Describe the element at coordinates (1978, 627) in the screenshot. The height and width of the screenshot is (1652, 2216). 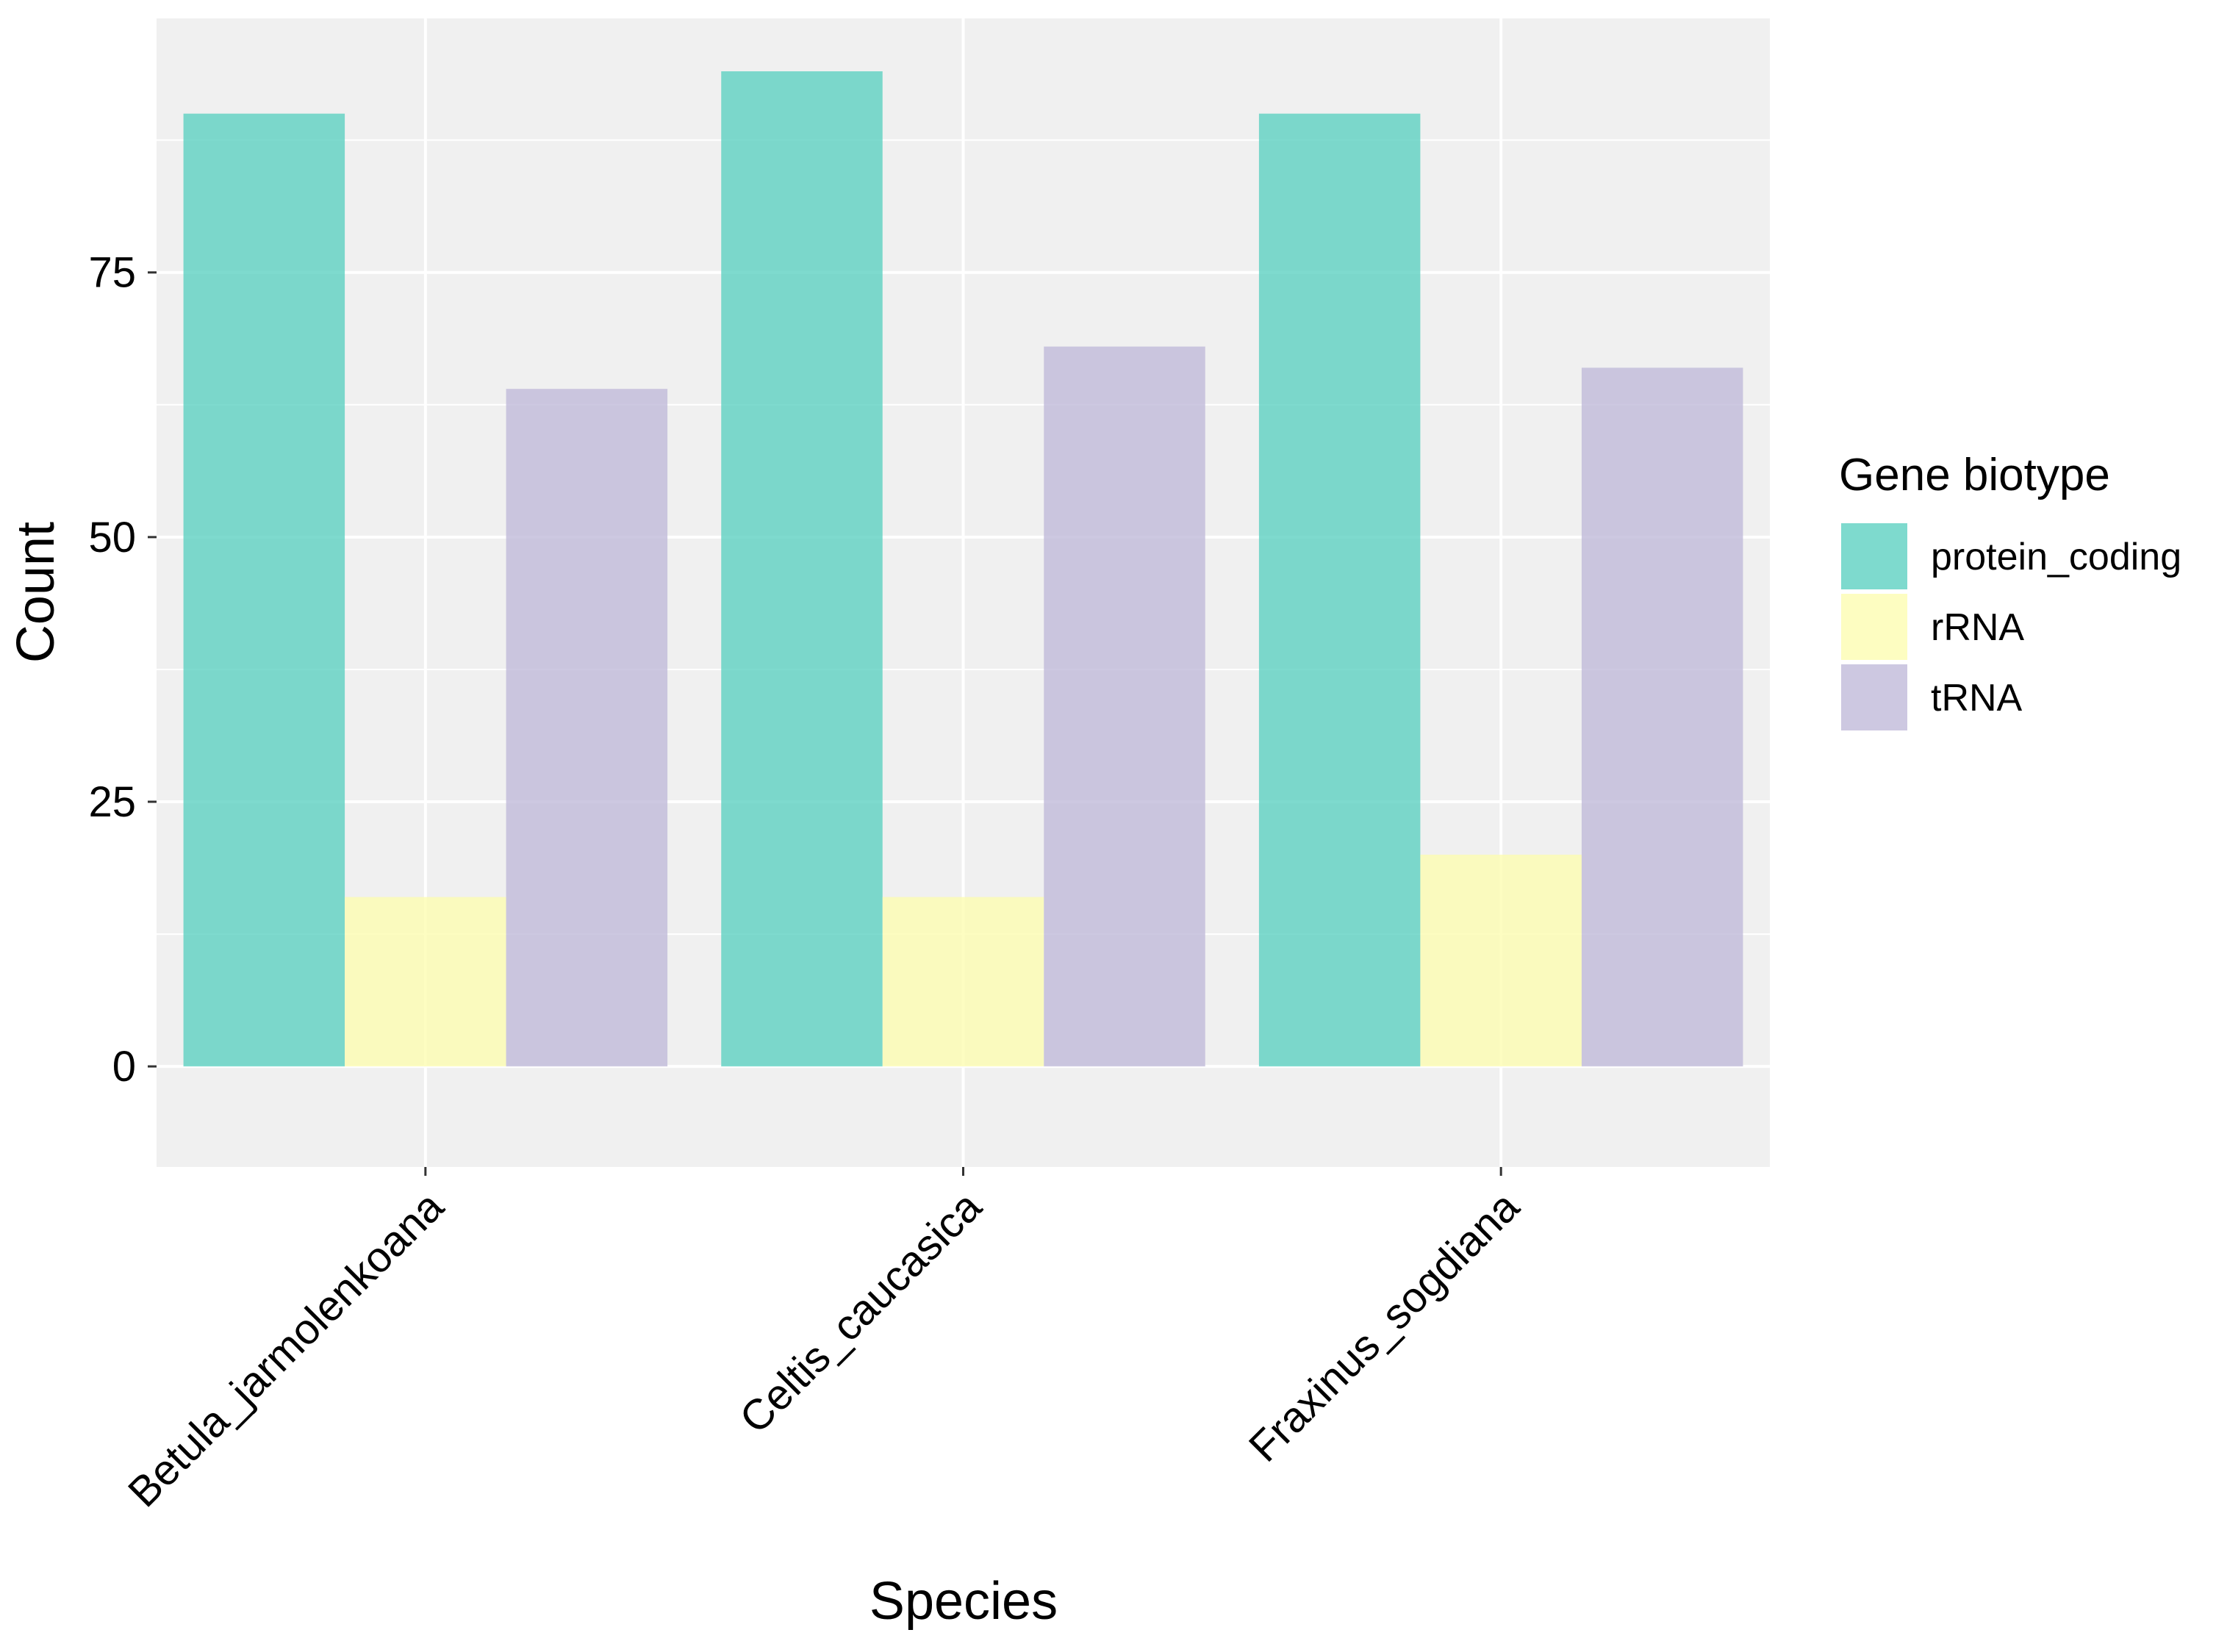
I see `legend-label-rRNA: rRNA` at that location.